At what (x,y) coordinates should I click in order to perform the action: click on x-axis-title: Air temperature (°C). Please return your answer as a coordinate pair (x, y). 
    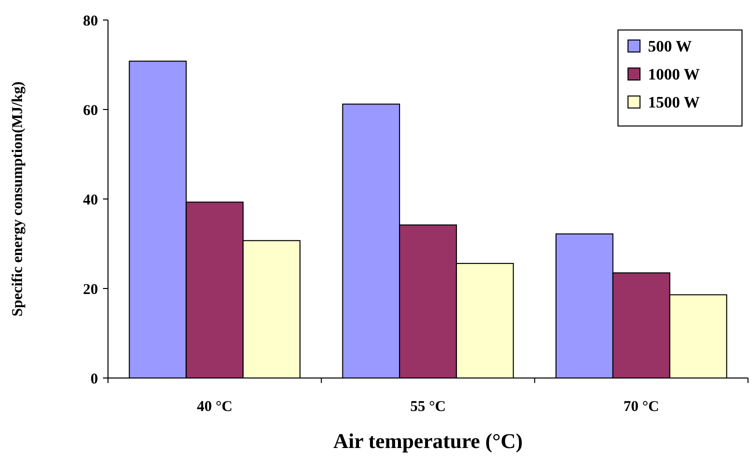
    Looking at the image, I should click on (428, 441).